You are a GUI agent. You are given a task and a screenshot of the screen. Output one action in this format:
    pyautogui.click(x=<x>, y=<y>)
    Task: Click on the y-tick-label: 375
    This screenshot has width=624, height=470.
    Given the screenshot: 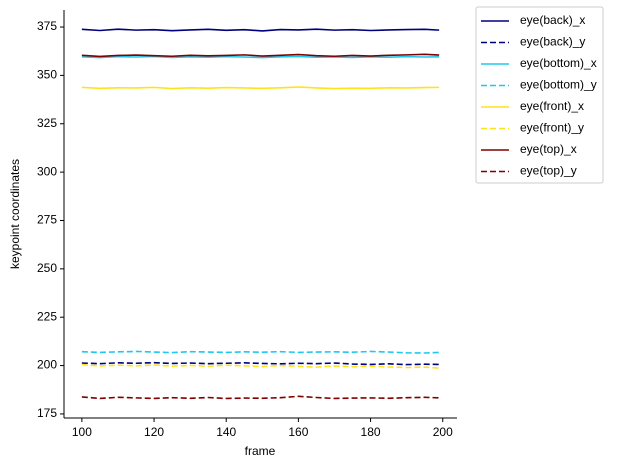 What is the action you would take?
    pyautogui.click(x=47, y=26)
    